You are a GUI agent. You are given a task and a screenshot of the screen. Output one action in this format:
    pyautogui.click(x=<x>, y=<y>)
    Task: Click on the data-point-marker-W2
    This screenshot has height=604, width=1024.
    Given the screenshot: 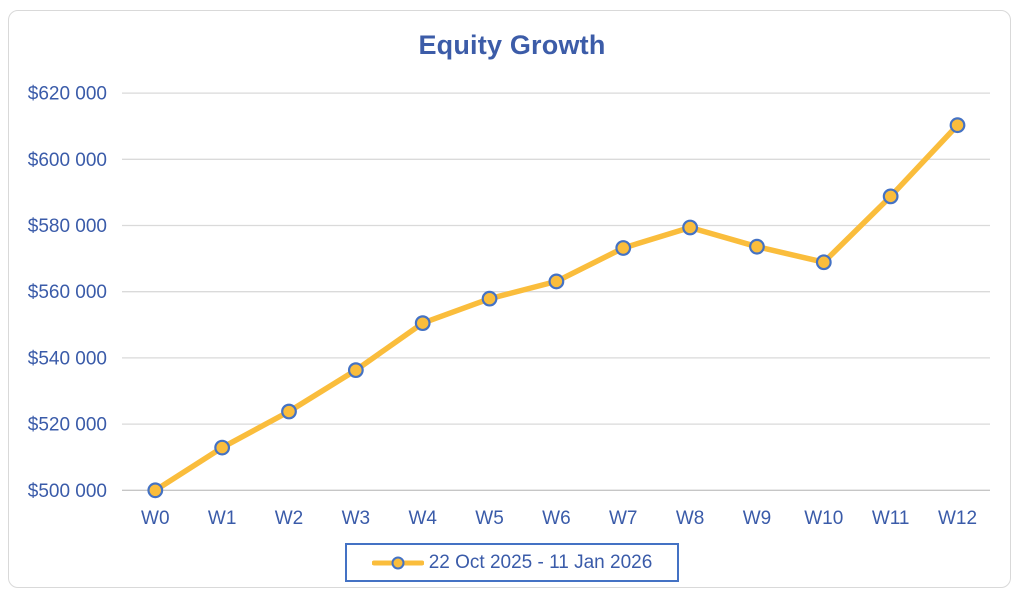 What is the action you would take?
    pyautogui.click(x=289, y=411)
    